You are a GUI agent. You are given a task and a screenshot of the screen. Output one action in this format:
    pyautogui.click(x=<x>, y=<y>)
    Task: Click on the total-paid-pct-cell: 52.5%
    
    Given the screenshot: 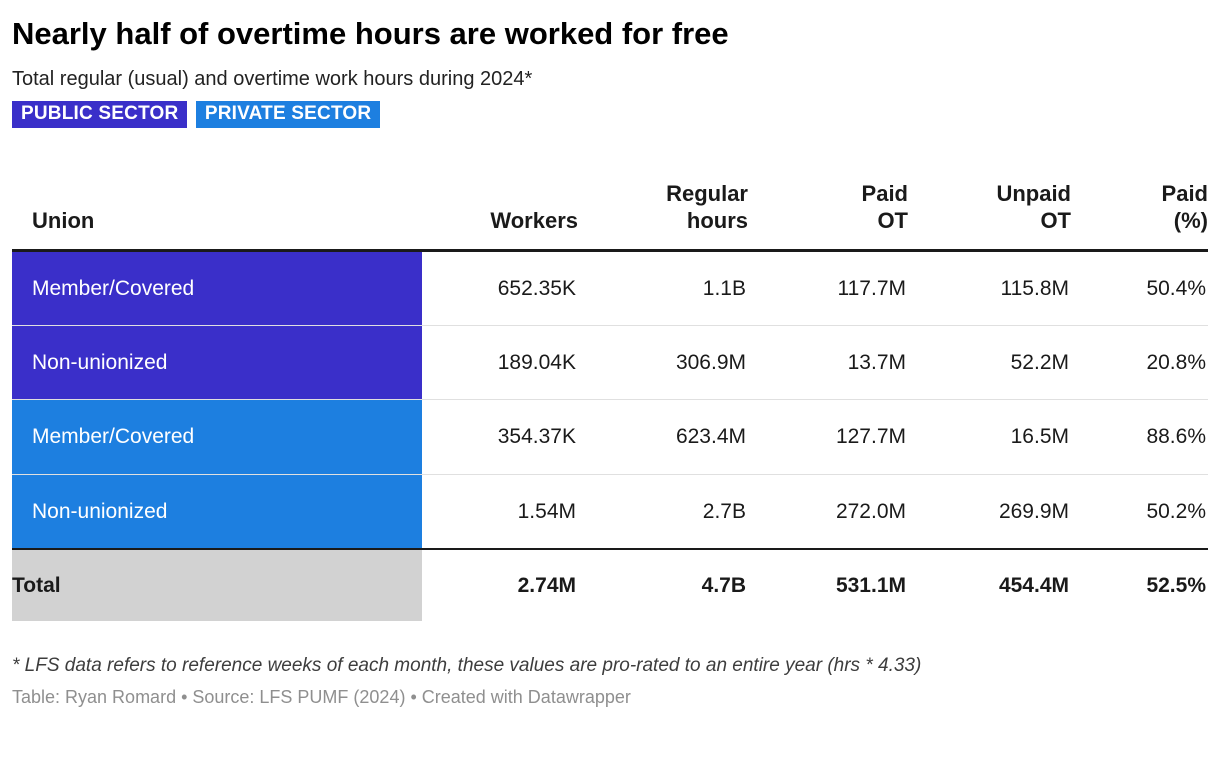 What is the action you would take?
    pyautogui.click(x=1176, y=585)
    